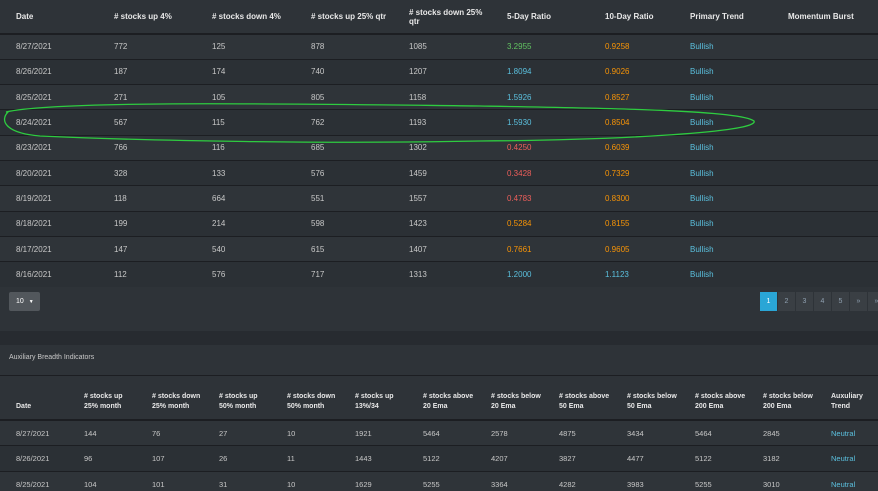  Describe the element at coordinates (49, 223) in the screenshot. I see `cell-date: 8/18/2021` at that location.